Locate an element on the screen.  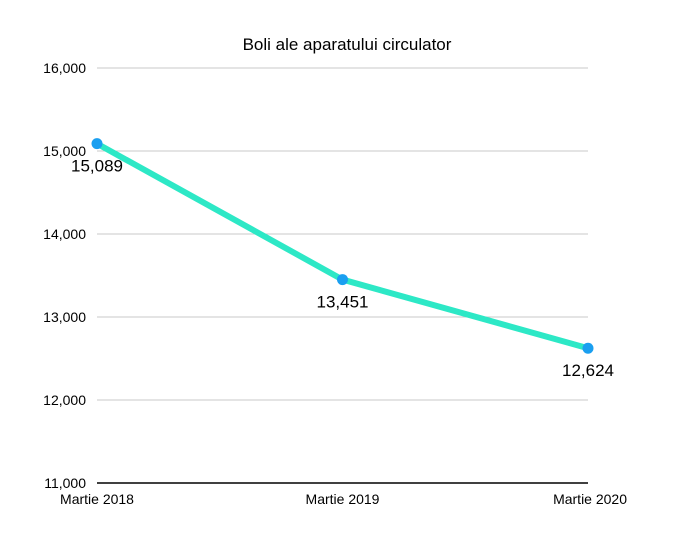
y-tick-label: 13,000 is located at coordinates (64, 317).